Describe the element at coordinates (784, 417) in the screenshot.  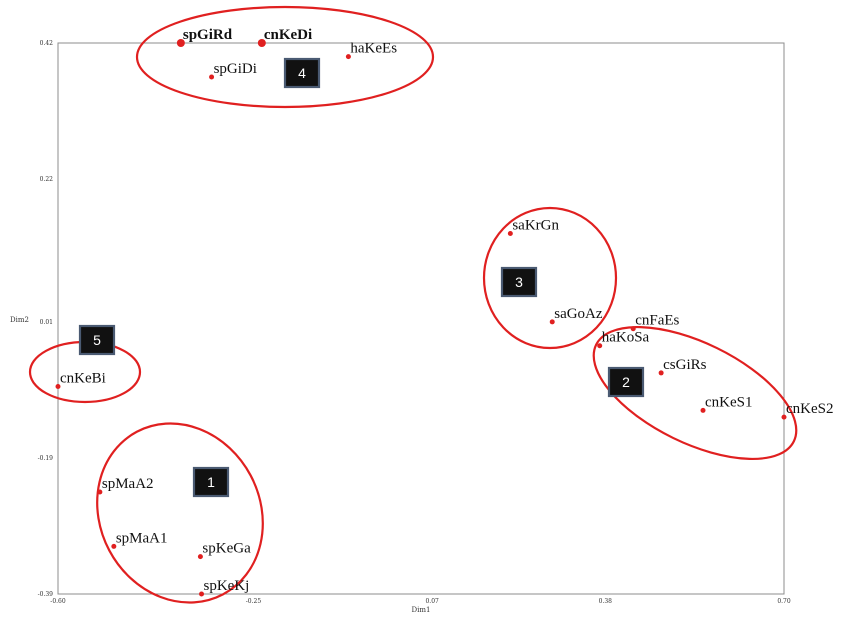
I see `data-point-cnKeS2` at that location.